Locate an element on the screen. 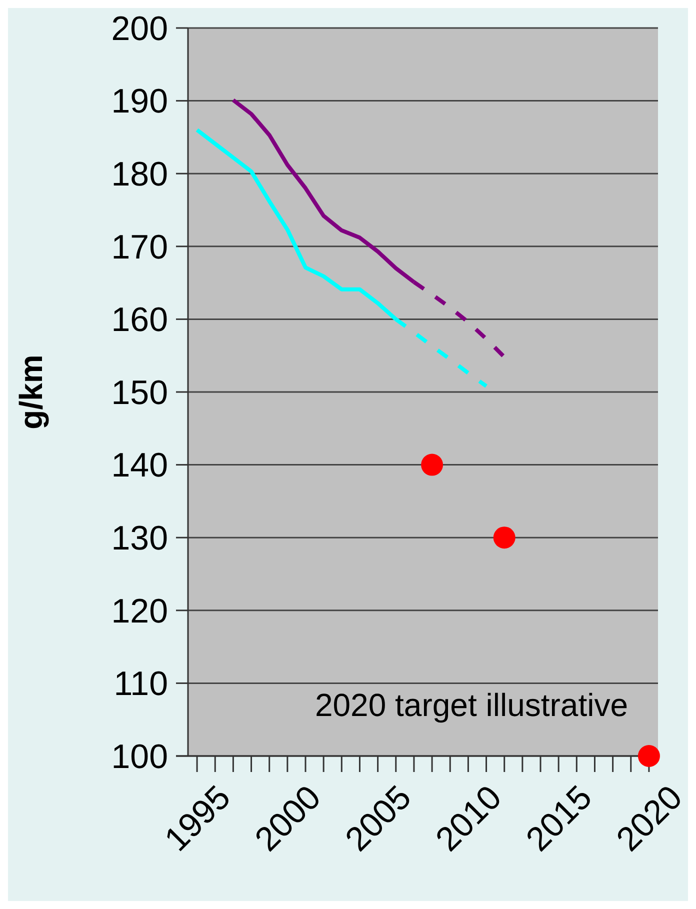 This screenshot has height=909, width=696. y-tick-label: 170 is located at coordinates (139, 247).